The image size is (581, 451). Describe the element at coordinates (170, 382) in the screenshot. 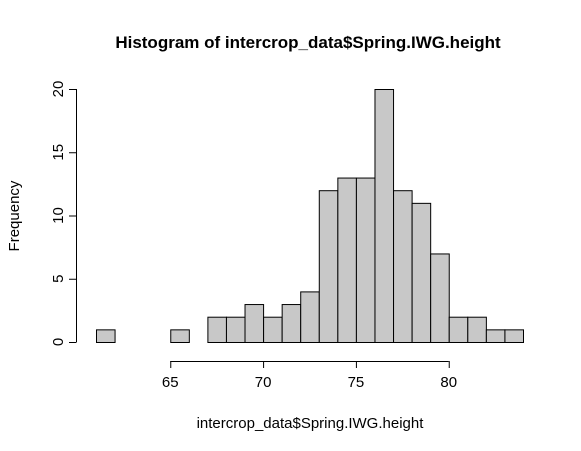

I see `x-tick-label: 65` at that location.